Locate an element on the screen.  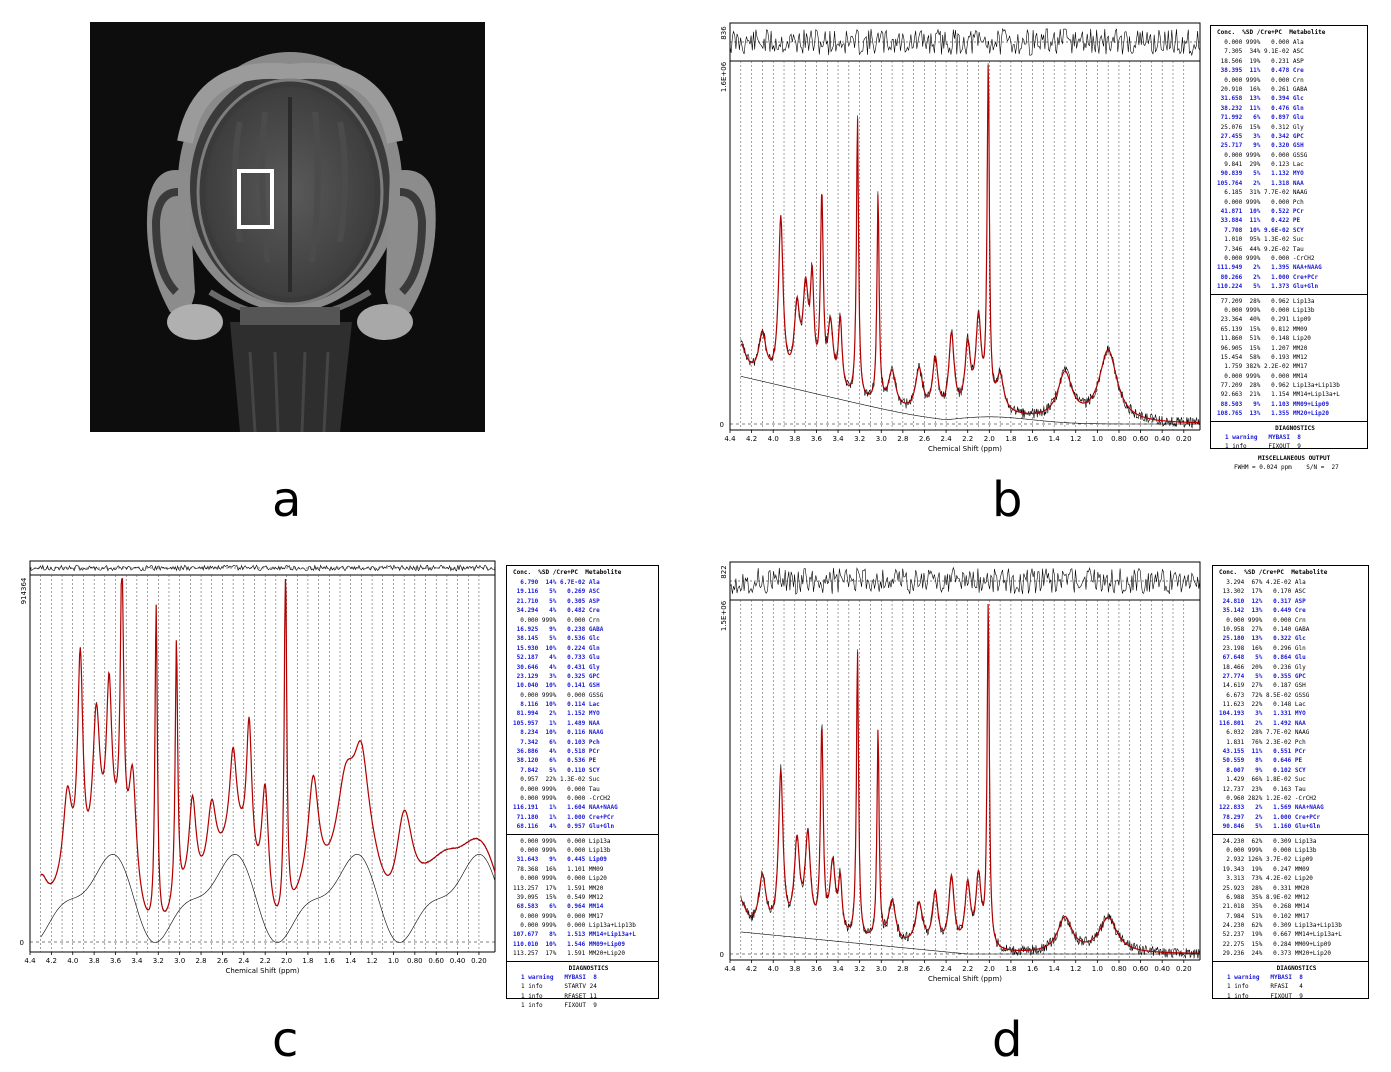
x-tick-label: 1.4 is located at coordinates (1055, 439).